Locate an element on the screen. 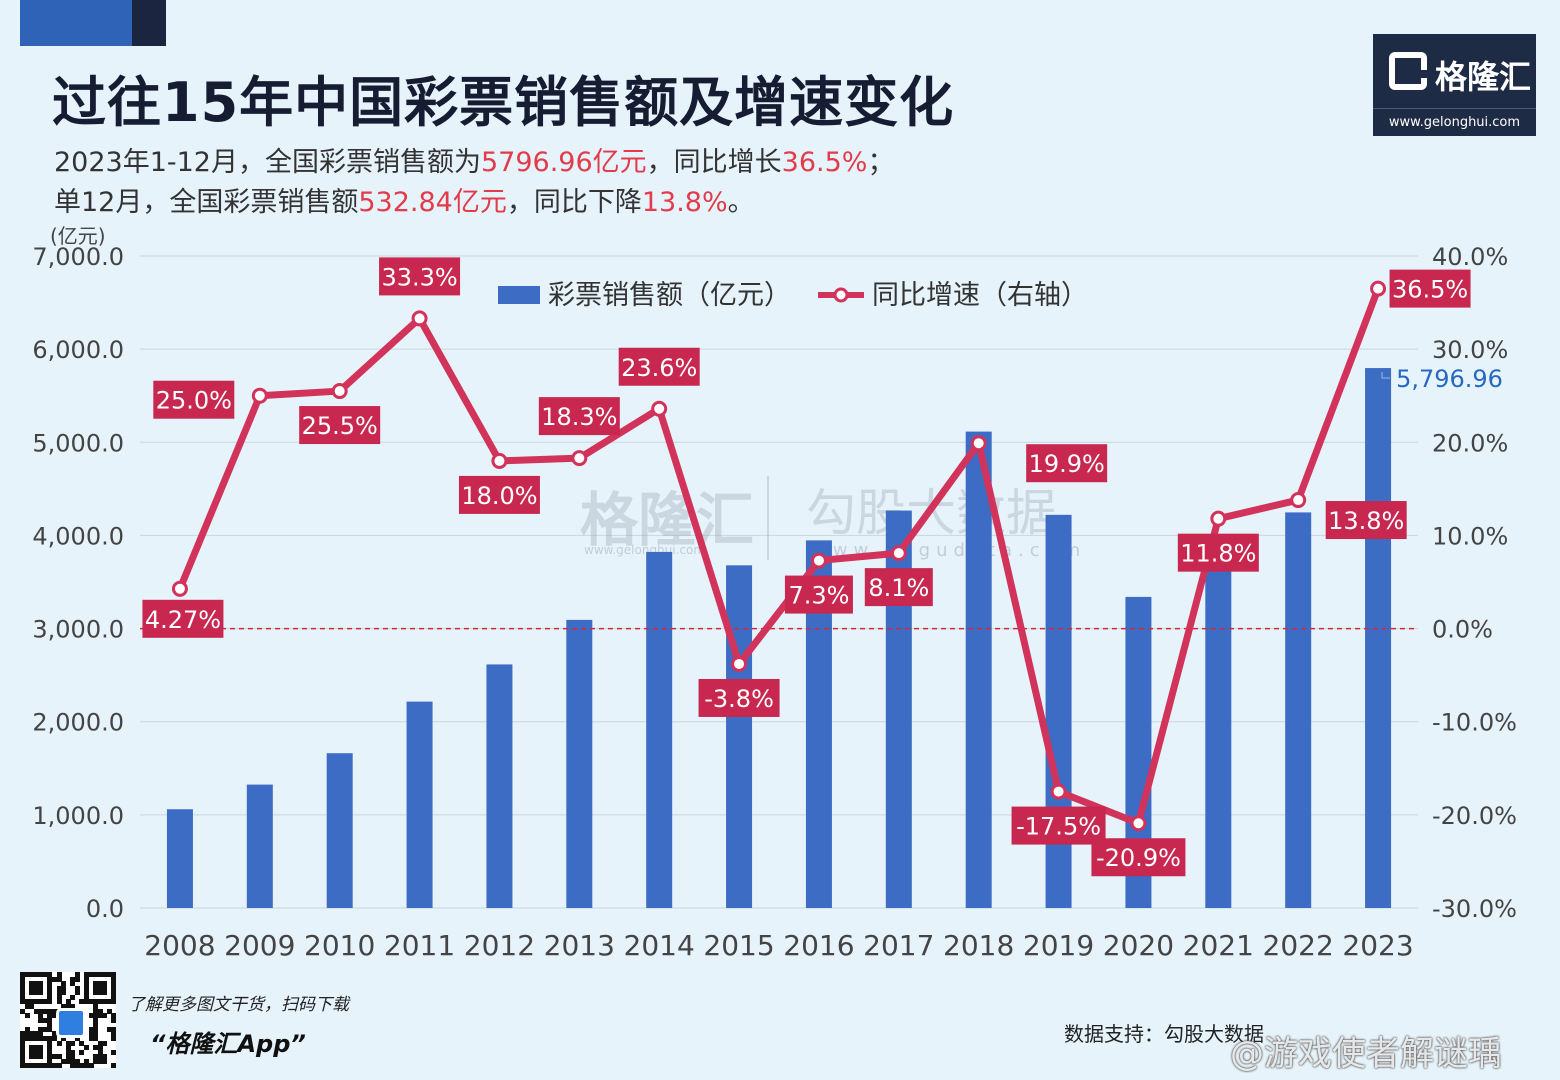  x-tick-label: 2022 is located at coordinates (1298, 945).